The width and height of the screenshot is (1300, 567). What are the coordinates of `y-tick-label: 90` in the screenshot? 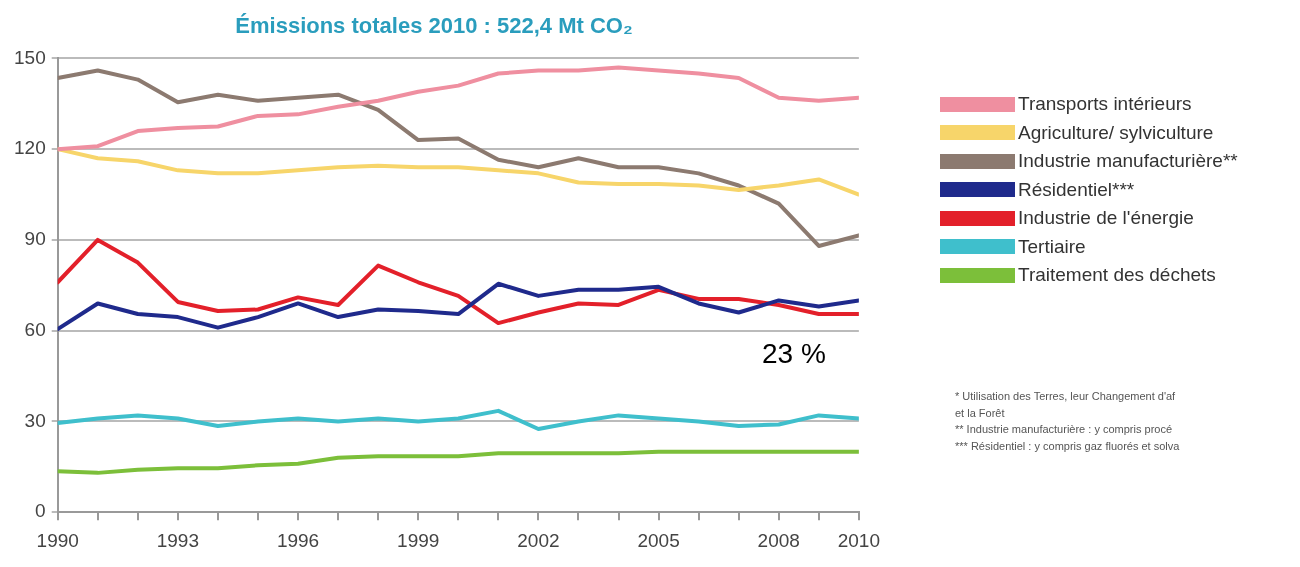 It's located at (35, 239).